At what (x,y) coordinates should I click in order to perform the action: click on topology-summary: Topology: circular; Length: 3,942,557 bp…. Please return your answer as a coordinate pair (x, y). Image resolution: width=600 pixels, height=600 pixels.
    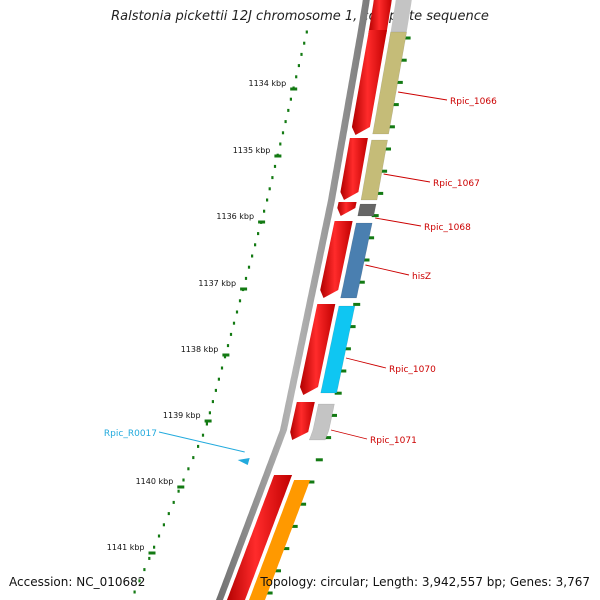
    Looking at the image, I should click on (425, 582).